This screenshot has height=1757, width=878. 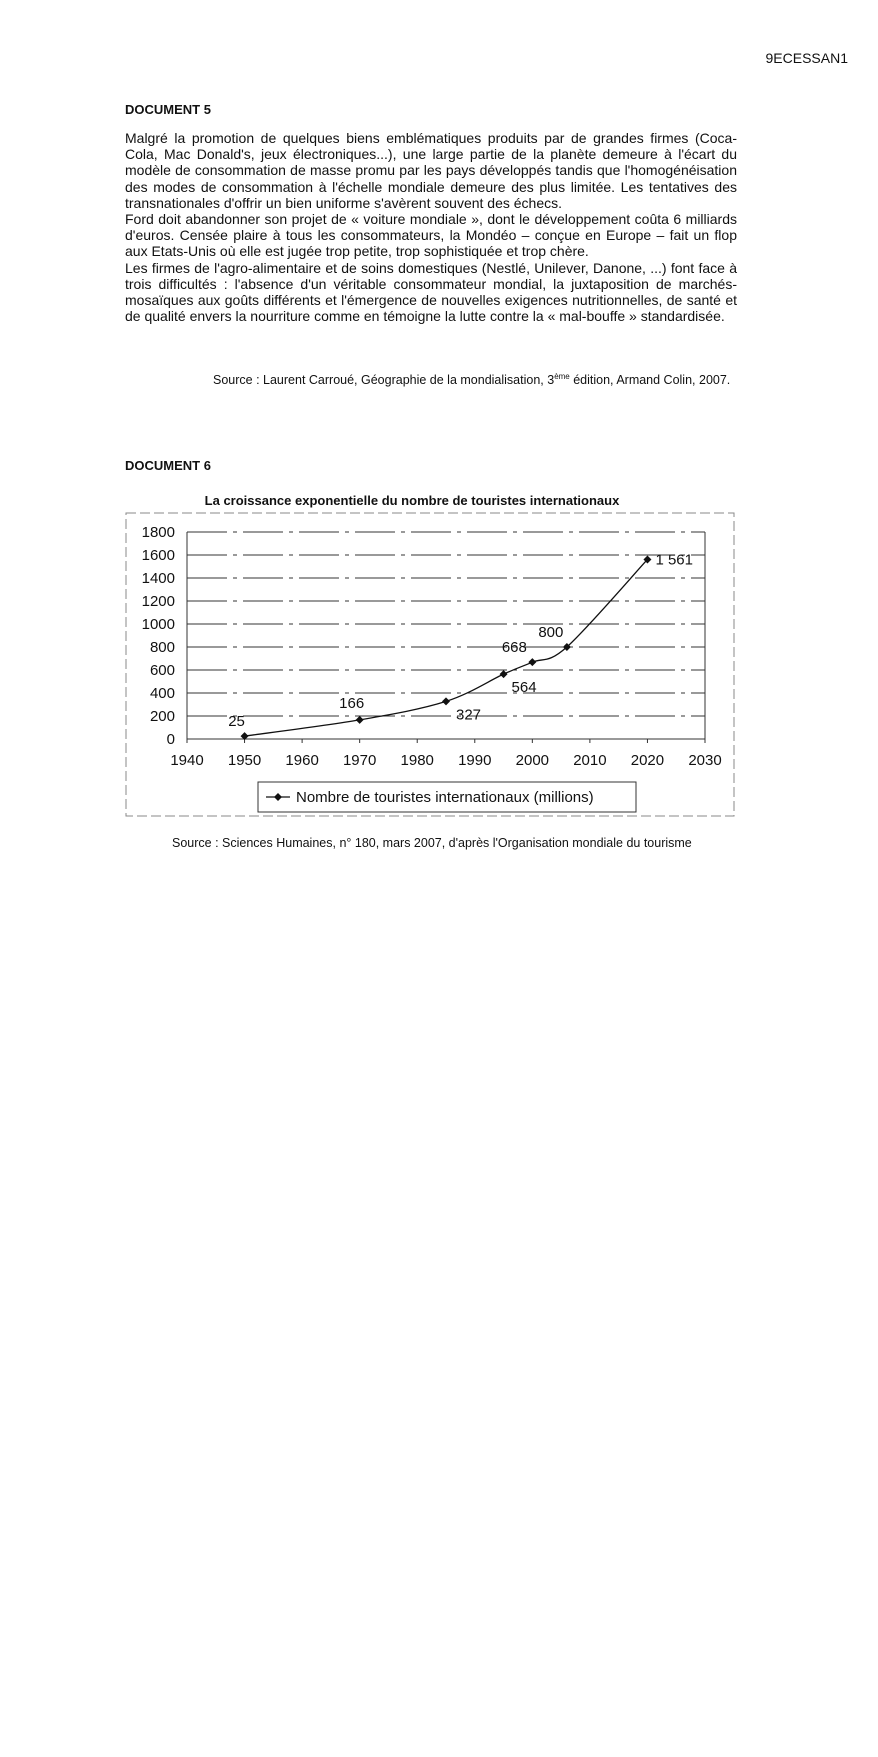 What do you see at coordinates (532, 760) in the screenshot?
I see `x-tick-label: 2000` at bounding box center [532, 760].